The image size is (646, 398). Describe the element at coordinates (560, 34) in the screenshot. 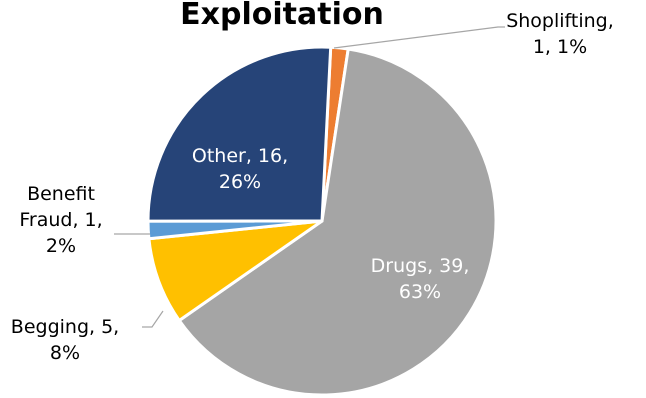

I see `data-label-shoplifting: Shoplifting, 1, 1%` at that location.